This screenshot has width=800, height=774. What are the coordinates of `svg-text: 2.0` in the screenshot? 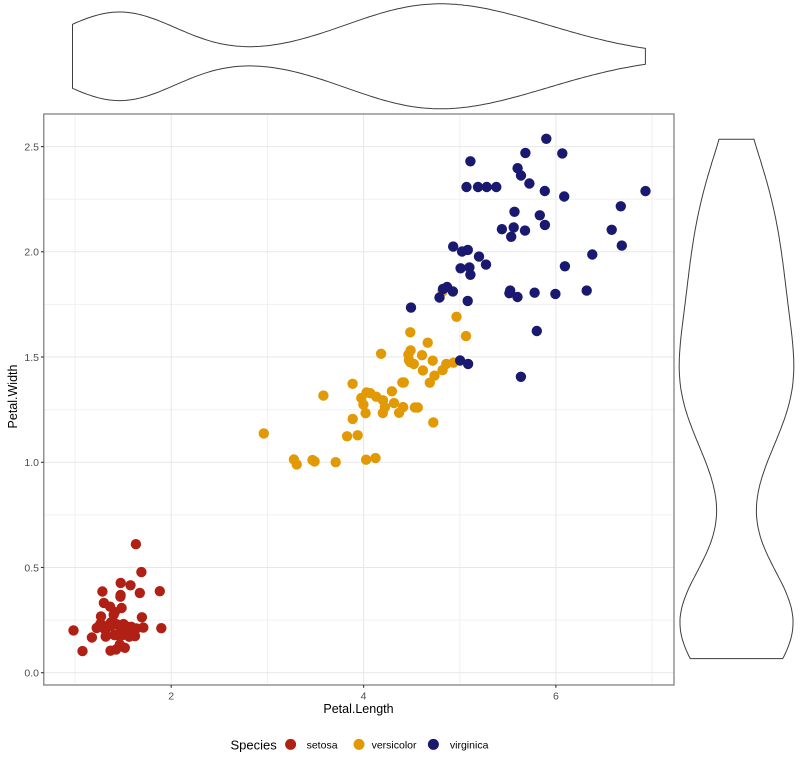 It's located at (31, 253).